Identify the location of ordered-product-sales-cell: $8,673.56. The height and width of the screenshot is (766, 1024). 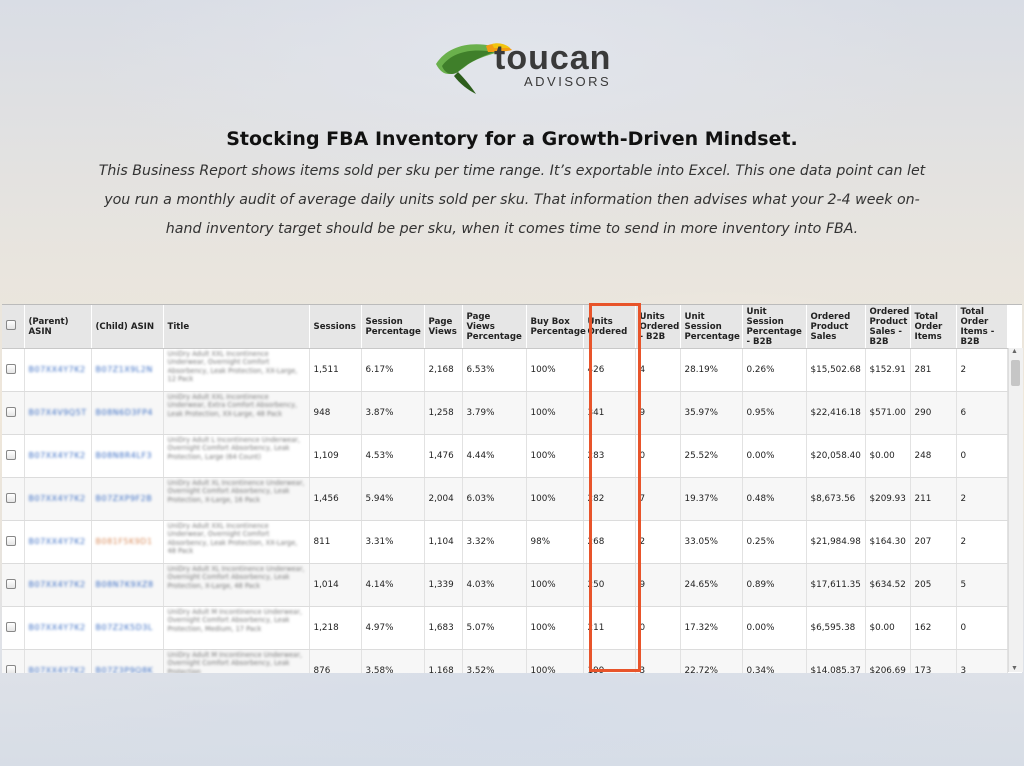
(833, 499).